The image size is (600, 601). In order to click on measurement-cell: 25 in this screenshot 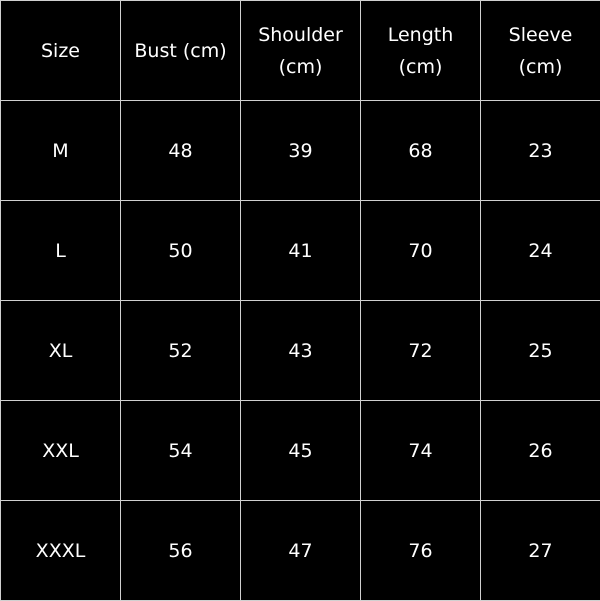, I will do `click(540, 351)`.